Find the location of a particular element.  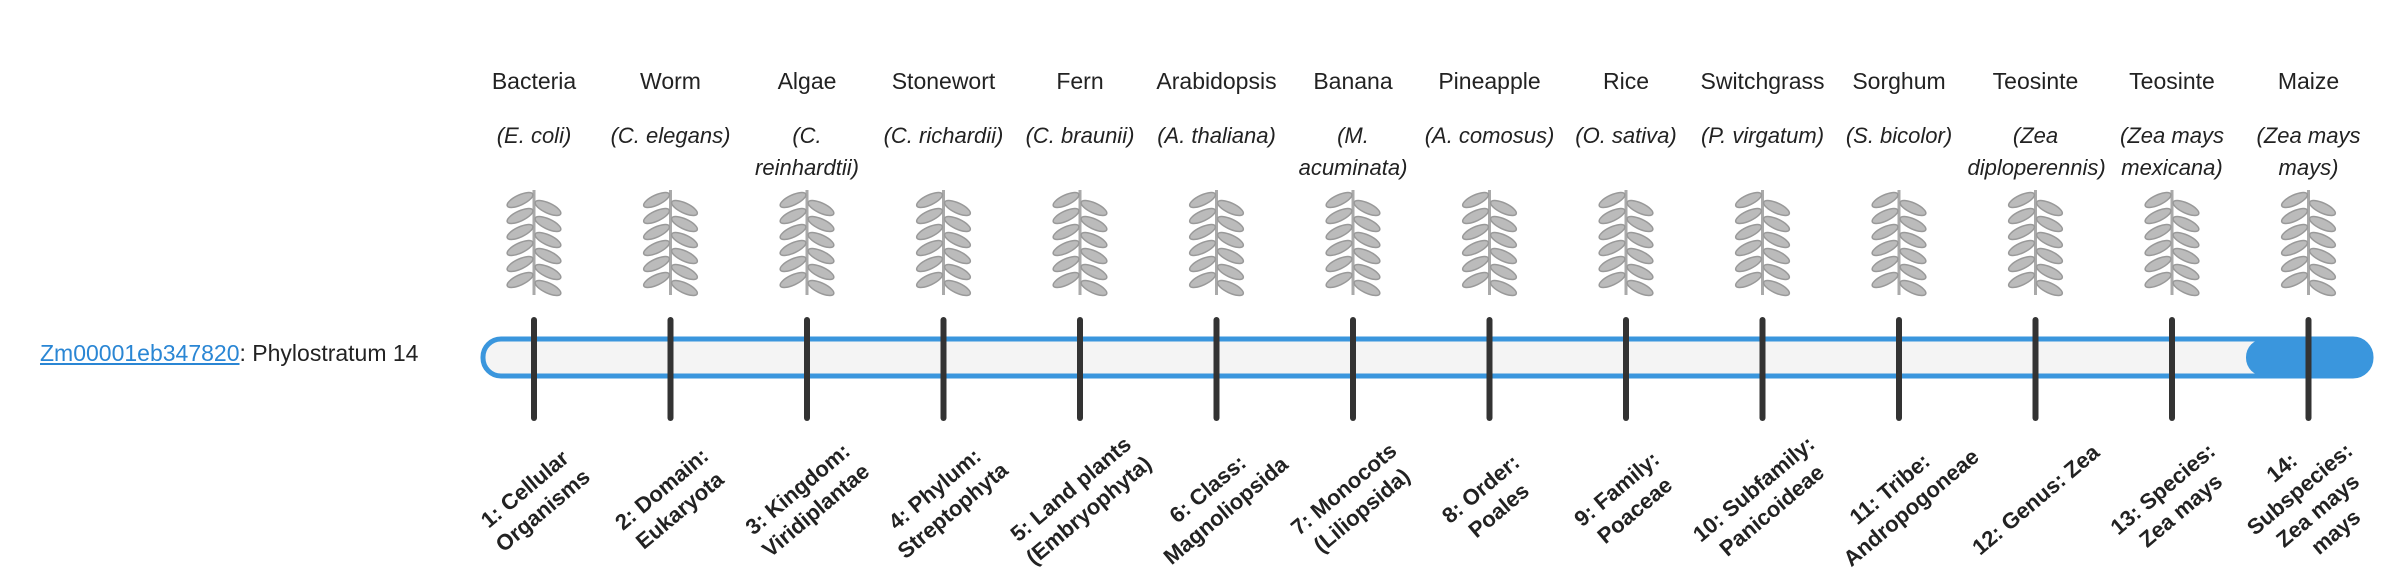

species-name: (A. thaliana) is located at coordinates (1216, 135).